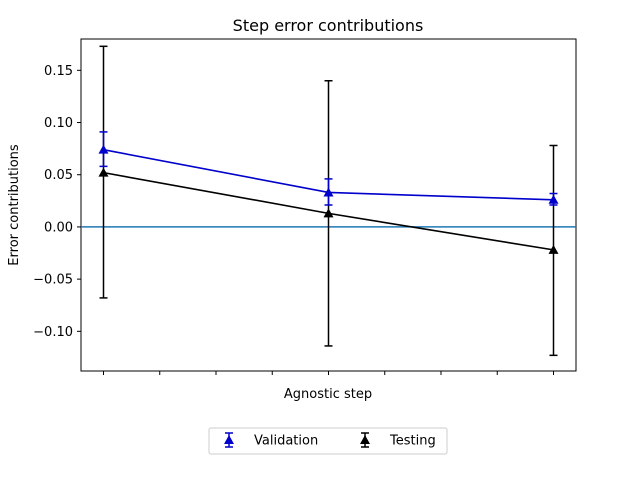 This screenshot has height=480, width=640. What do you see at coordinates (412, 441) in the screenshot?
I see `legend-label: Testing` at bounding box center [412, 441].